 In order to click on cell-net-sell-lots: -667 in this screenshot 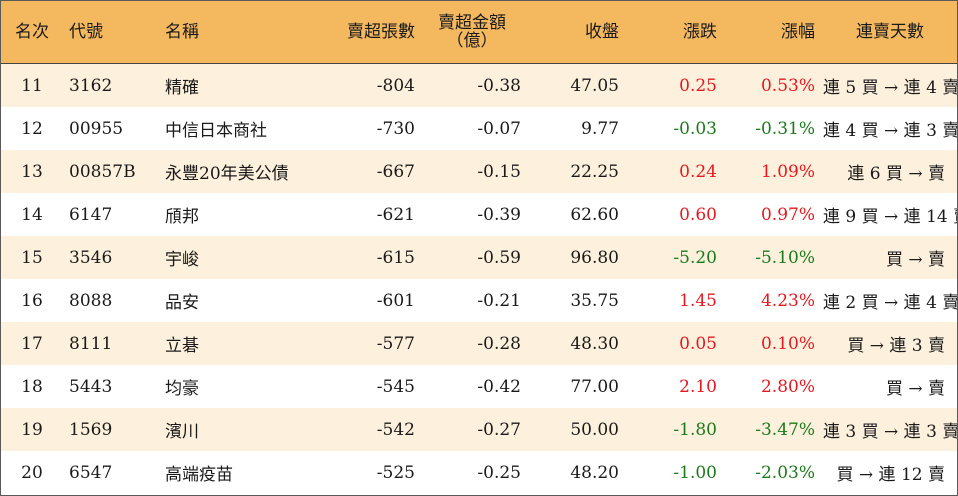, I will do `click(379, 171)`.